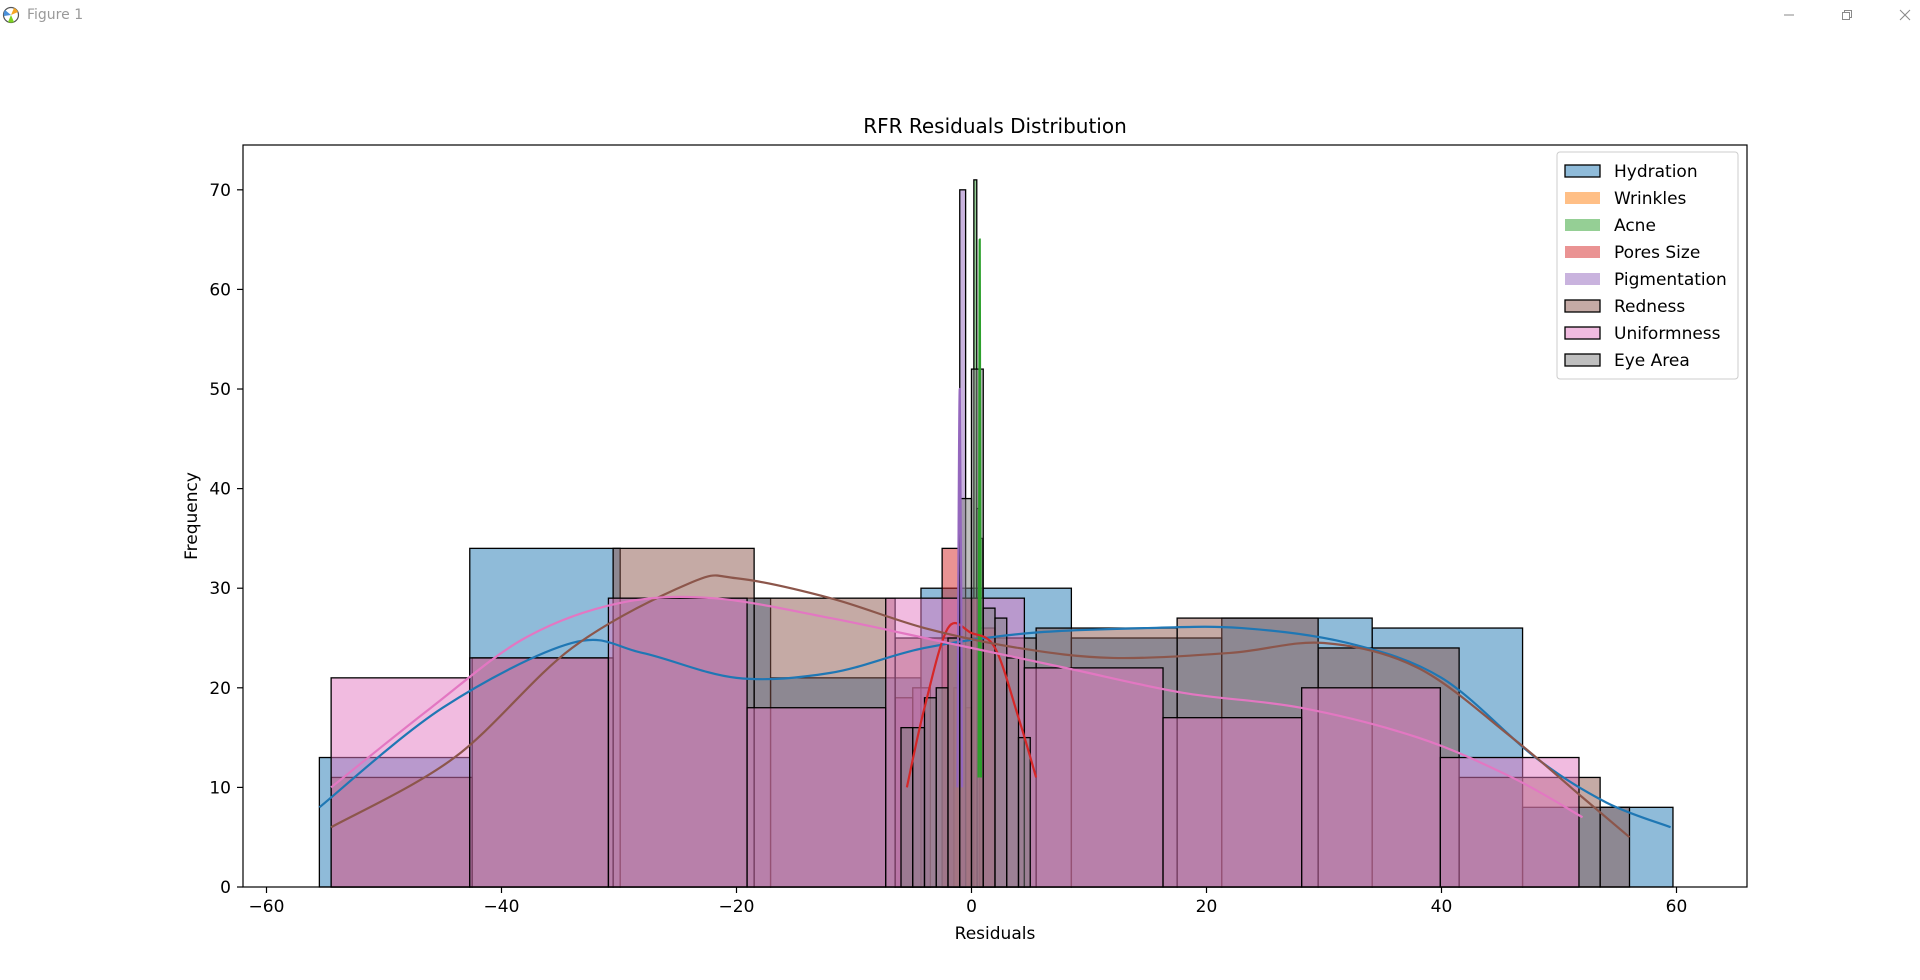  I want to click on legend-label-pores-size: Pores Size, so click(1657, 253).